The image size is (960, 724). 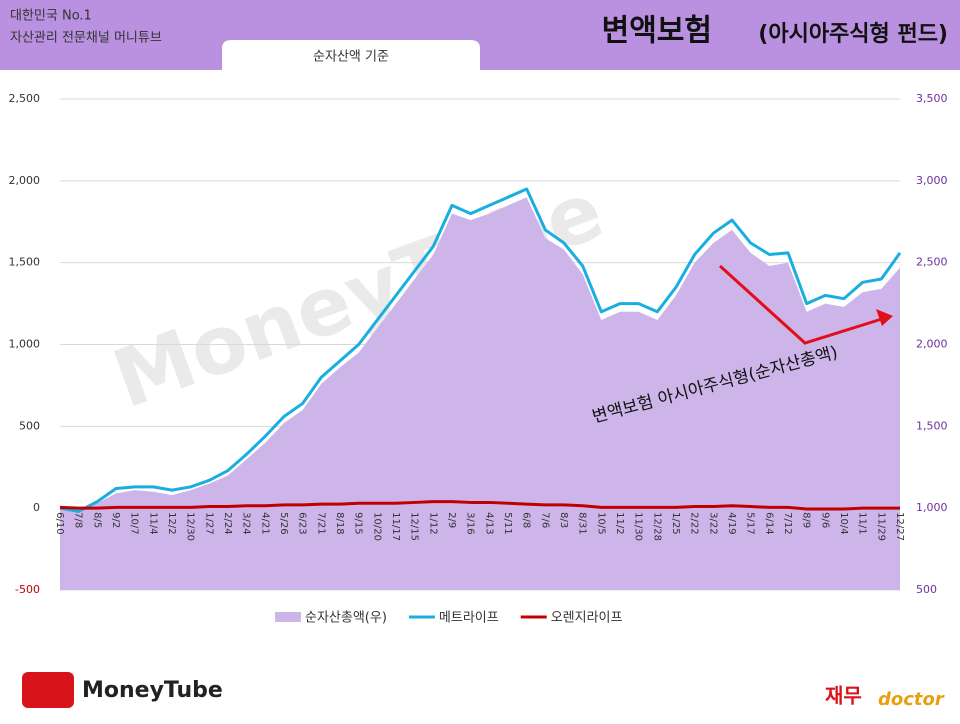 I want to click on x-tick-label: 2/22, so click(x=694, y=523).